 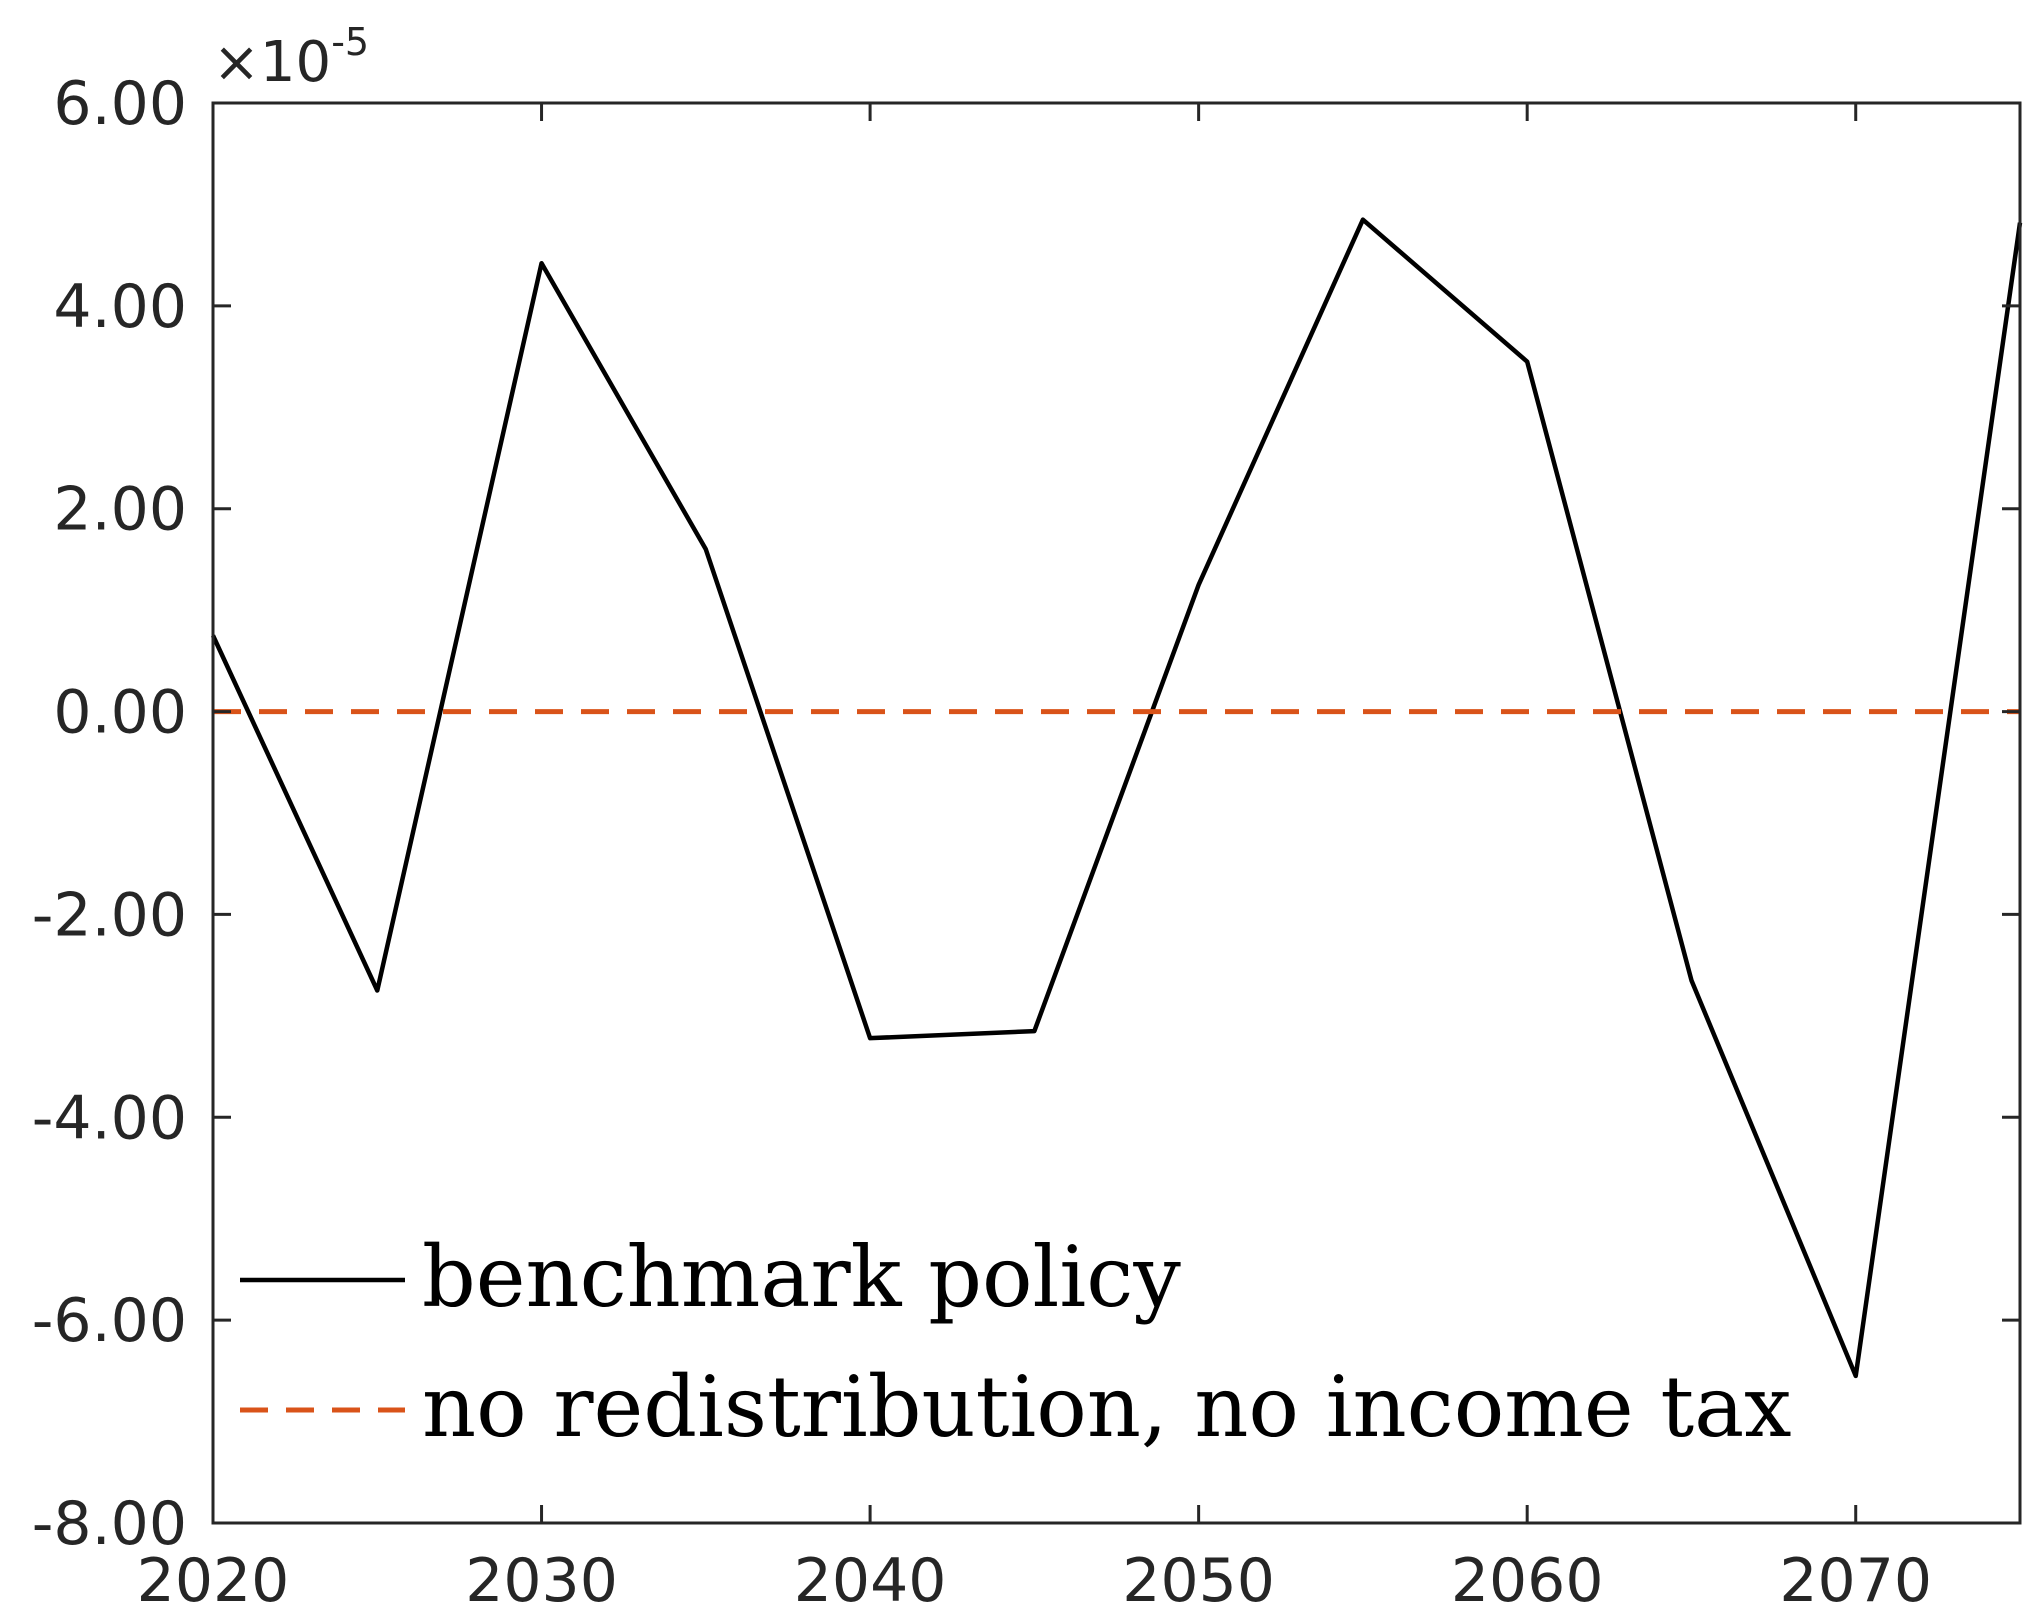 I want to click on x-tick-label: 2060, so click(x=1527, y=1581).